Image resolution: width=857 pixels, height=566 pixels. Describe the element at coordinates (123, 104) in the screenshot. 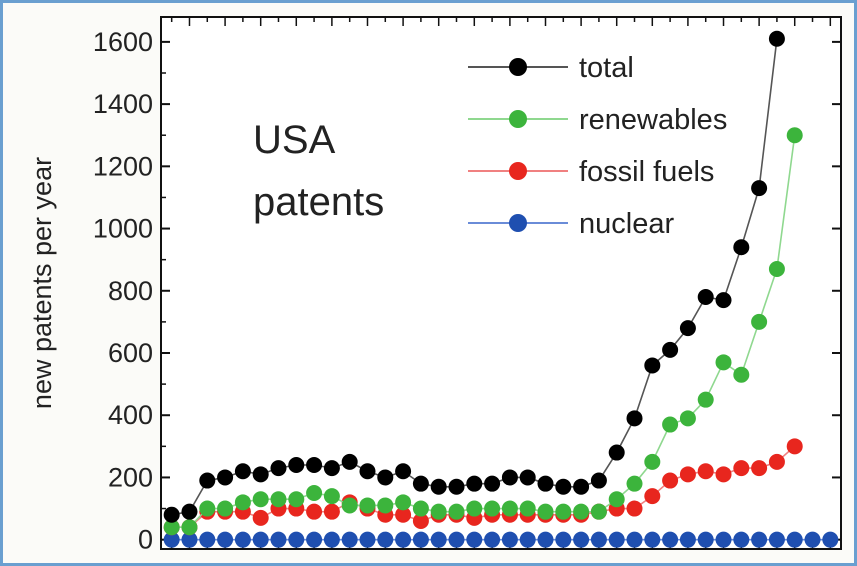

I see `y-tick-label: 1400` at that location.